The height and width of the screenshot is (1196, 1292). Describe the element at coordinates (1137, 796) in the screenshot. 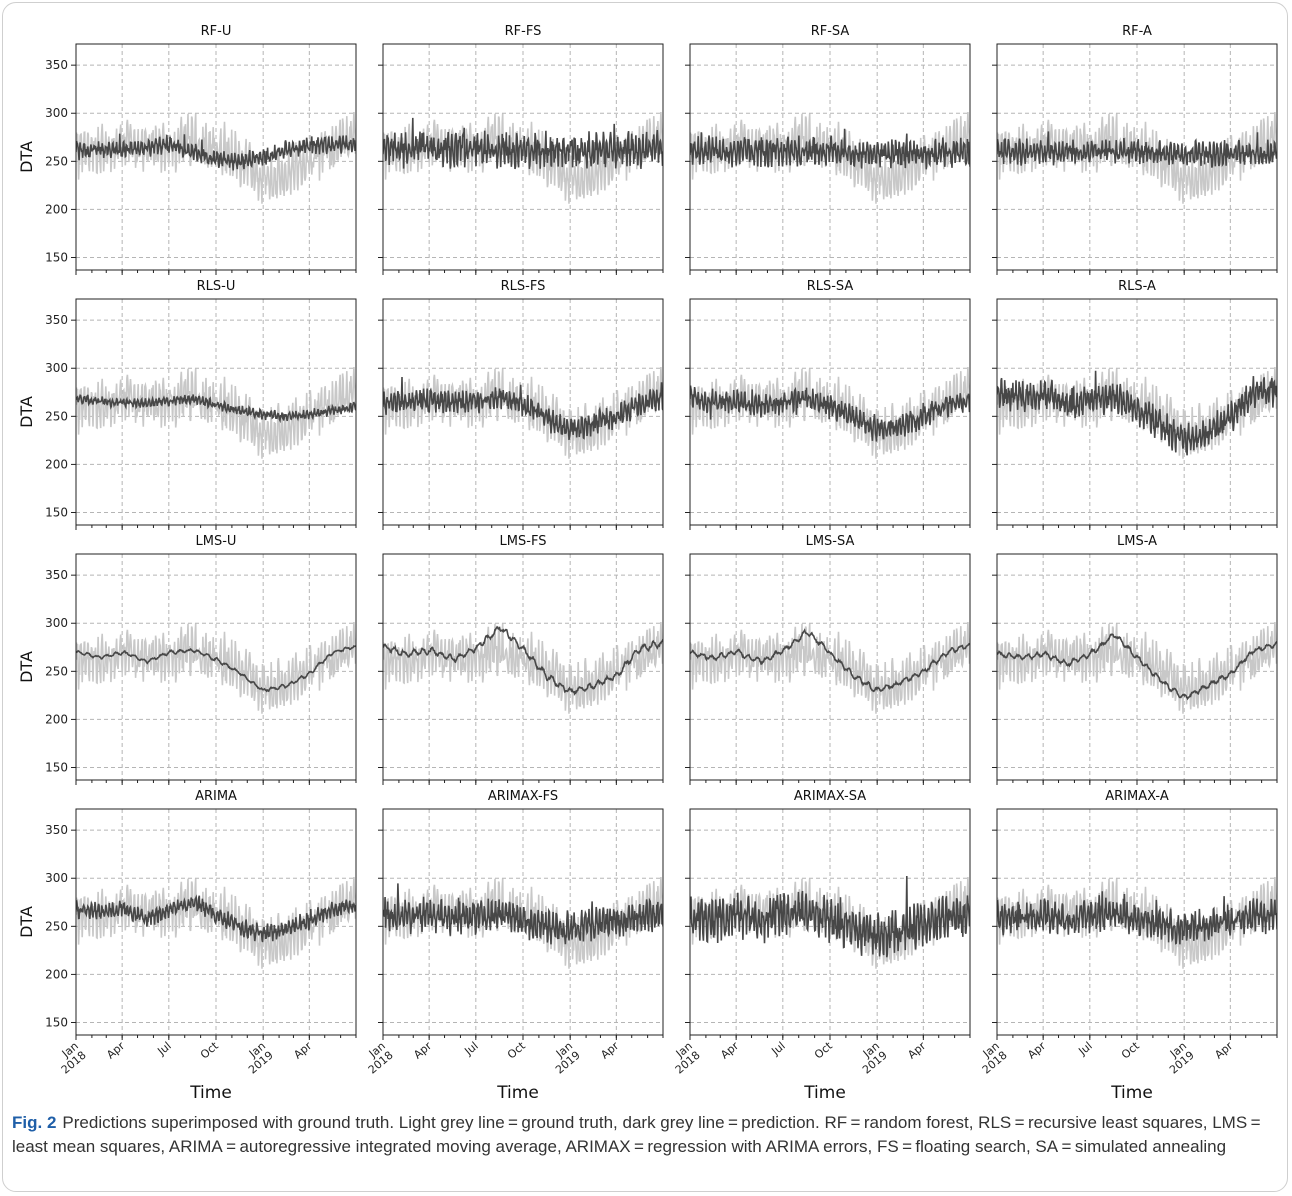

I see `panel-title: ARIMAX-A` at that location.